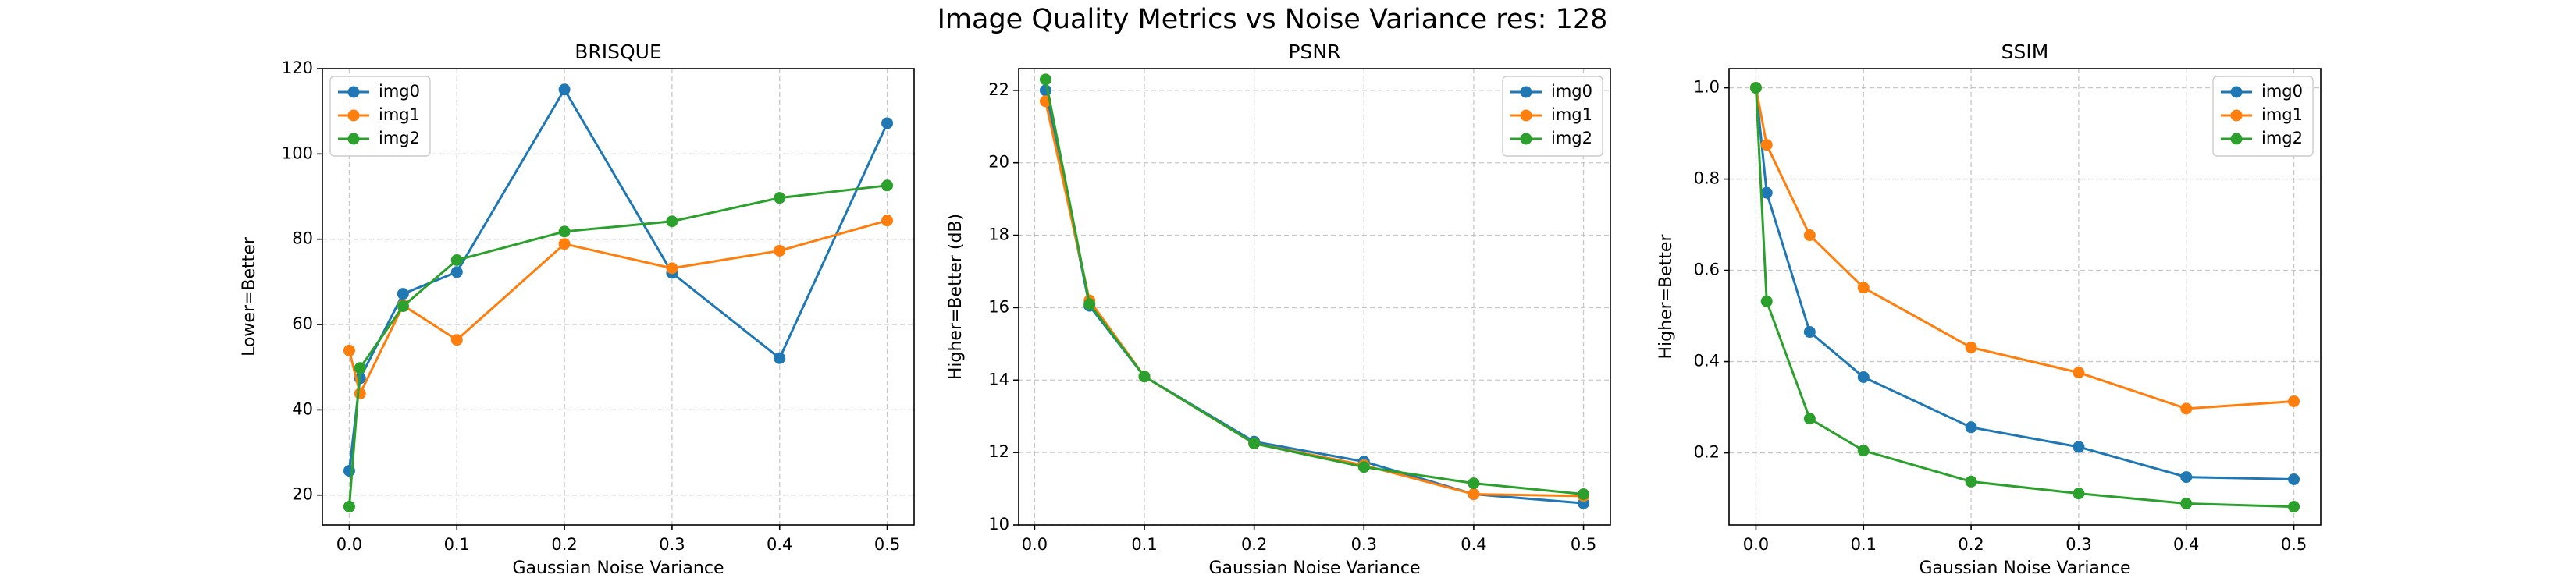 The image size is (2576, 585). What do you see at coordinates (999, 379) in the screenshot?
I see `y-tick-label: 14` at bounding box center [999, 379].